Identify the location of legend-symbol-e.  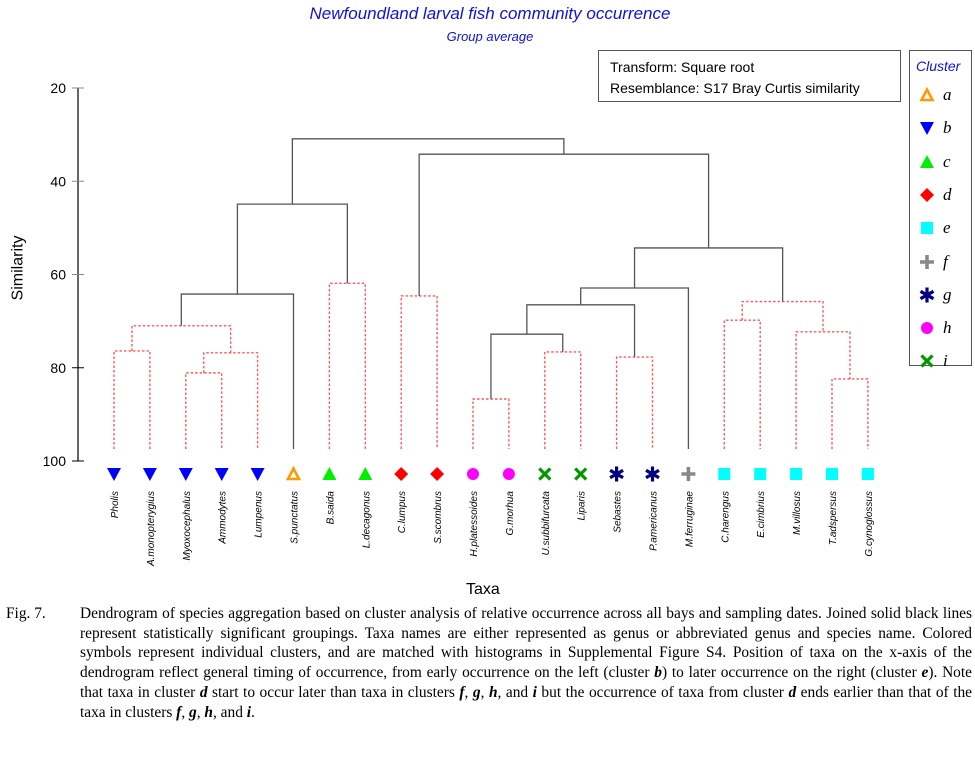
(927, 228).